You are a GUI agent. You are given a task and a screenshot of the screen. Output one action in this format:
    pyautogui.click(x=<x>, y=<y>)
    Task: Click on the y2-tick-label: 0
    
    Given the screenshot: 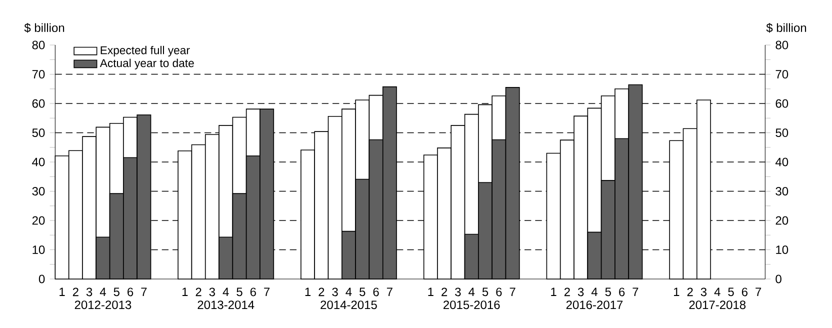 What is the action you would take?
    pyautogui.click(x=779, y=279)
    